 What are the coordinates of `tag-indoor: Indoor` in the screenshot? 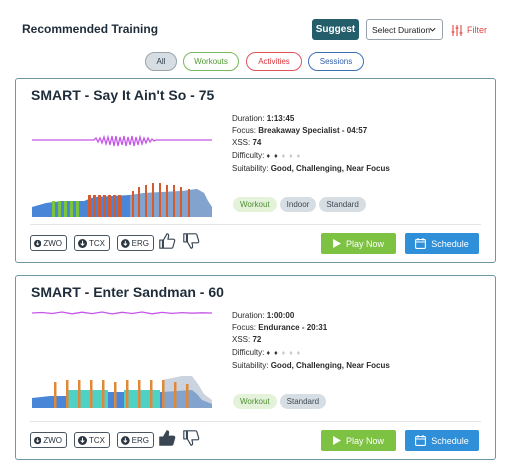 It's located at (298, 204).